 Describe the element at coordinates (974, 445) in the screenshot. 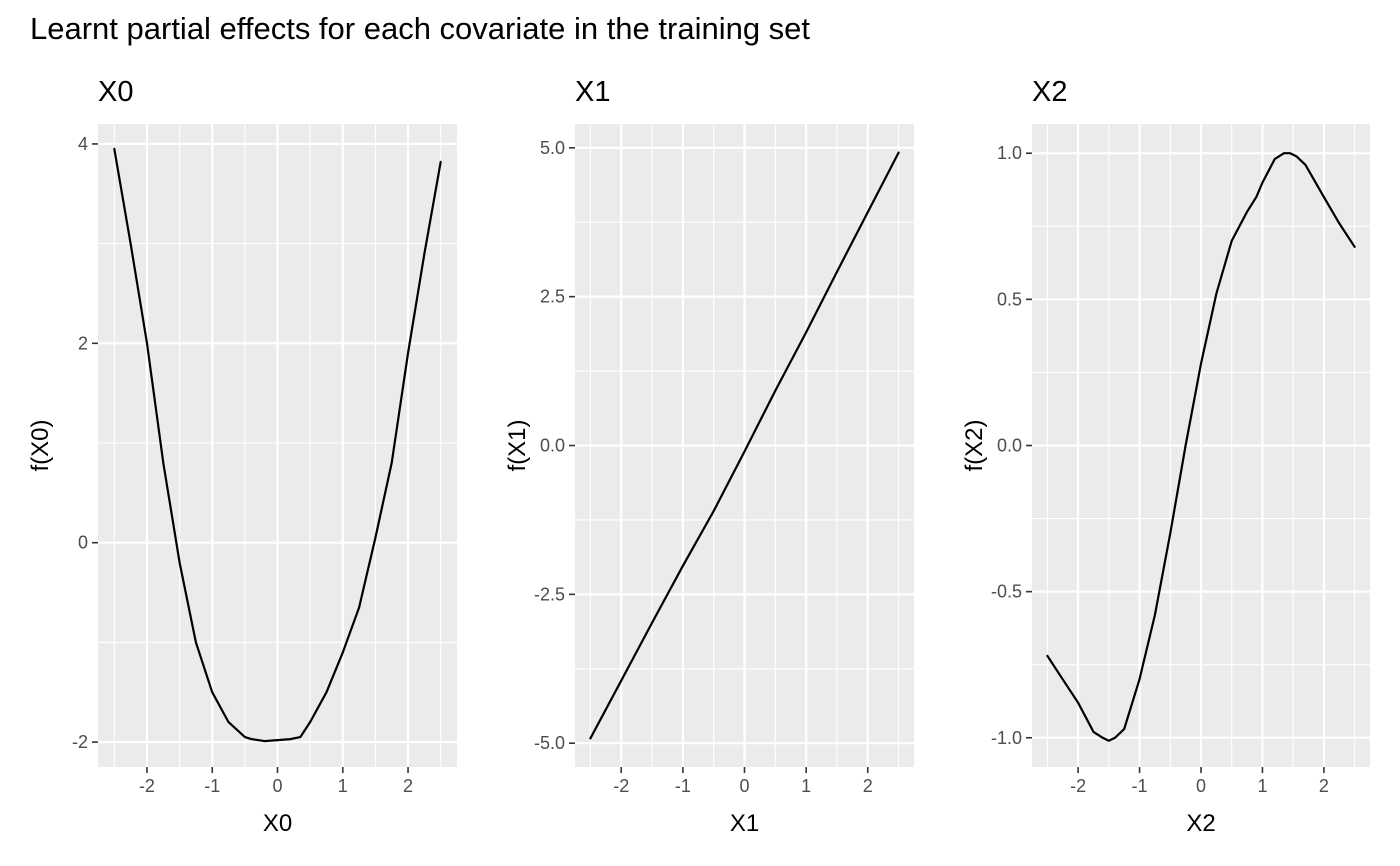

I see `panel-x2-y-axis-title: f(X2)` at that location.